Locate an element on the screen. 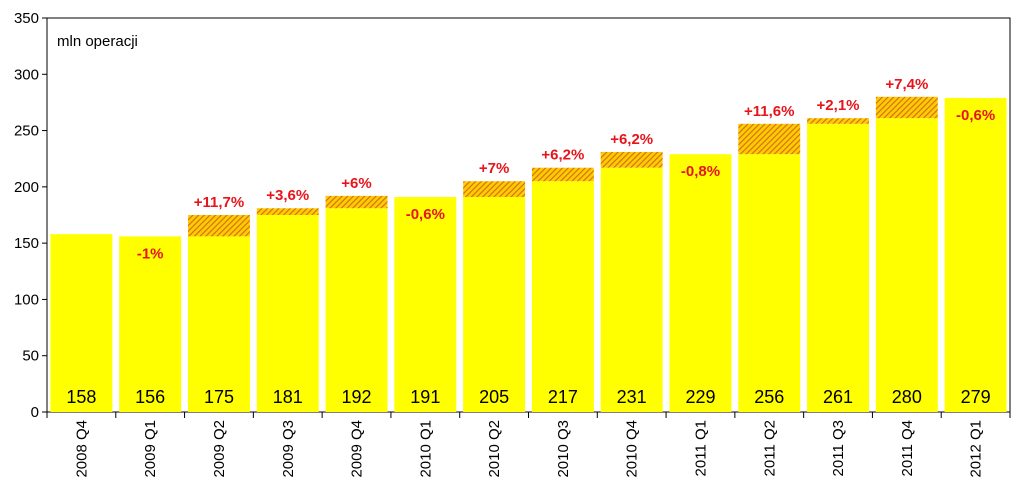 This screenshot has width=1024, height=489. bar-value-label: 256 is located at coordinates (769, 397).